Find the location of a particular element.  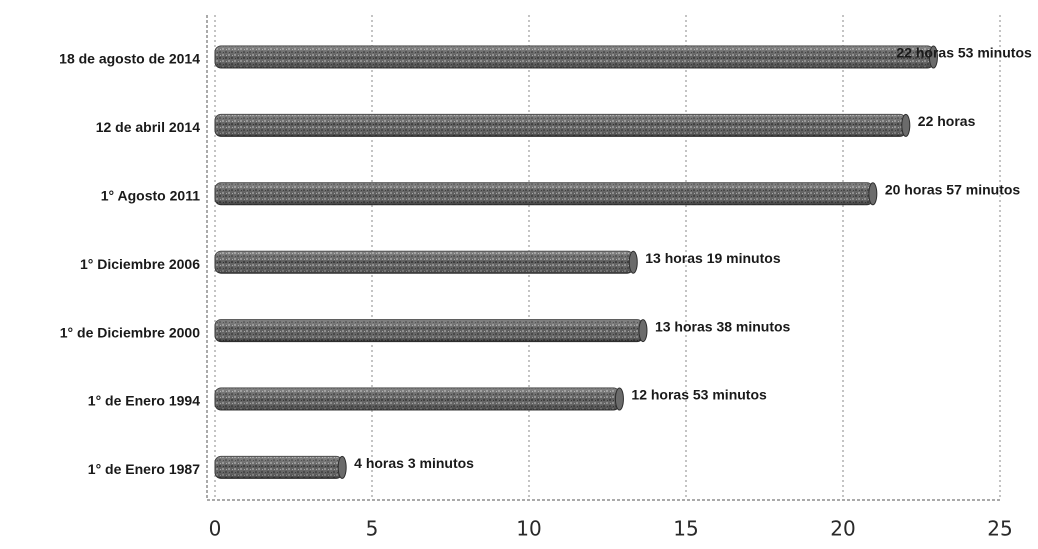

category-label: 1° de Enero 1994 is located at coordinates (144, 401).